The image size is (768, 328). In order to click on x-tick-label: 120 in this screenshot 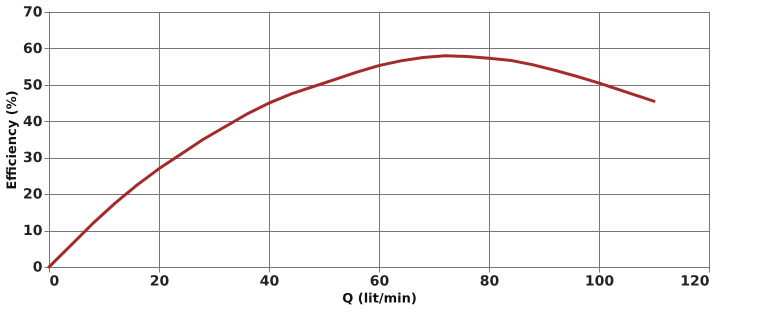, I will do `click(695, 282)`.